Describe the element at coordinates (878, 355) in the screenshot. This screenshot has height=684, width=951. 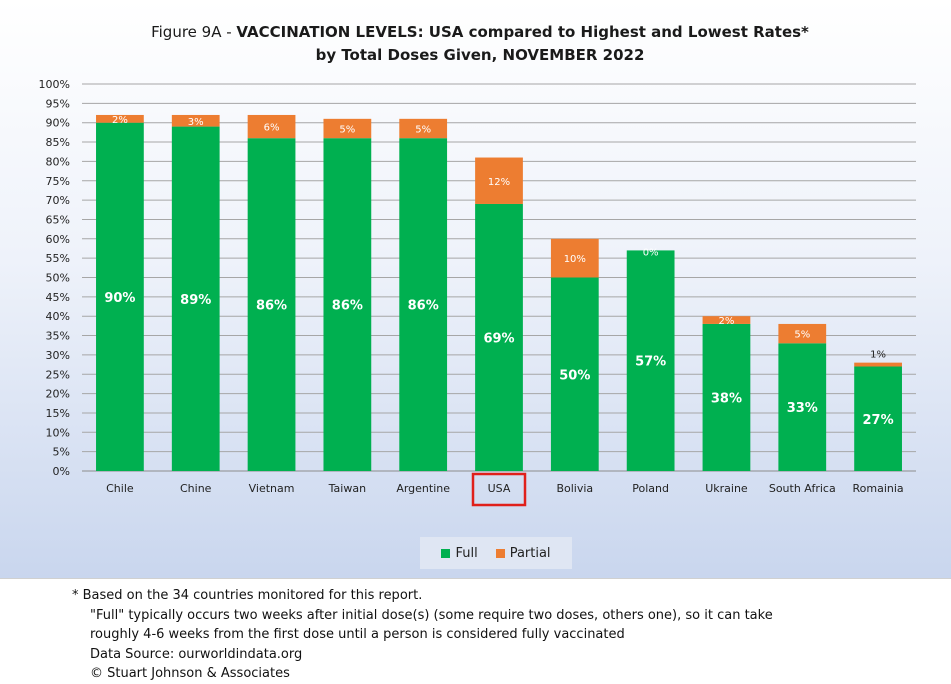
I see `data-label-partial: 1%` at that location.